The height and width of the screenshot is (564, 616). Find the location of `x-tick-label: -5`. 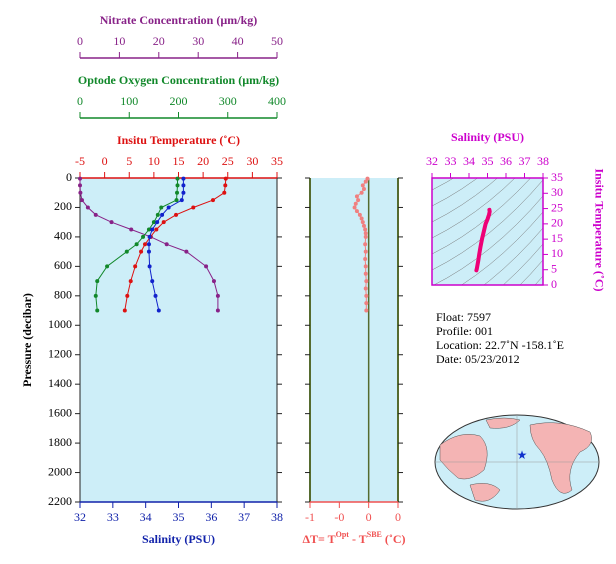

x-tick-label: -5 is located at coordinates (80, 161).